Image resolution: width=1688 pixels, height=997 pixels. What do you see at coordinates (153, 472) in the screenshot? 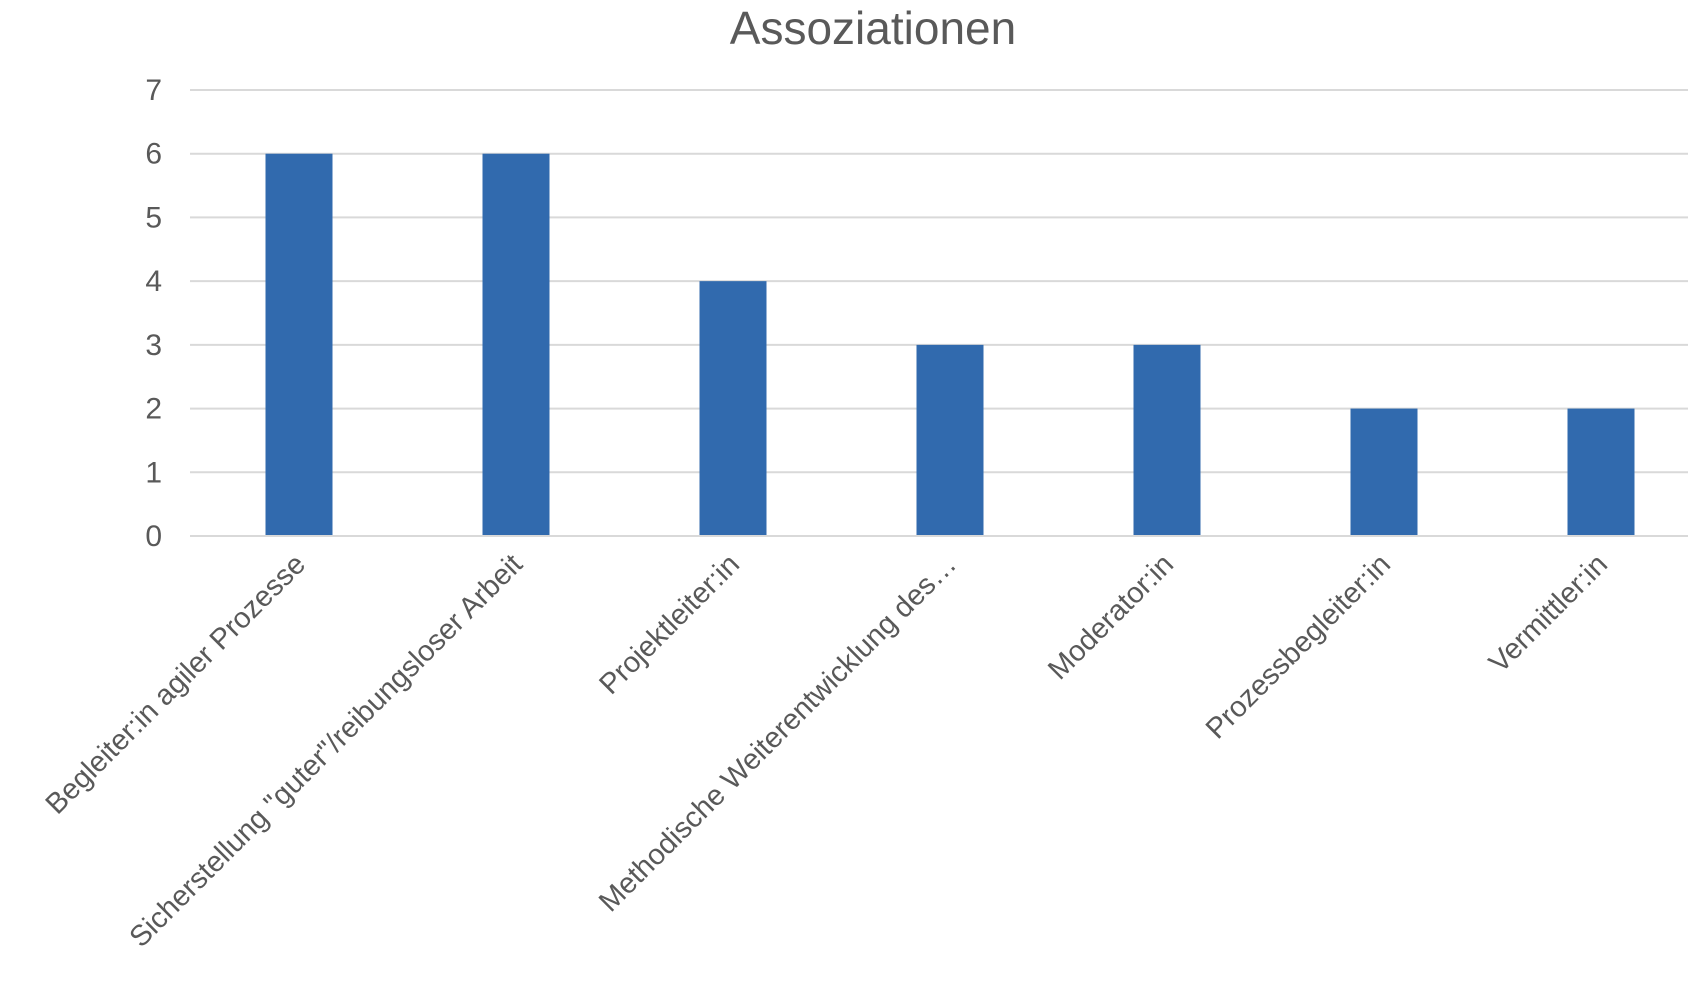
I see `y-tick-label: 1` at bounding box center [153, 472].